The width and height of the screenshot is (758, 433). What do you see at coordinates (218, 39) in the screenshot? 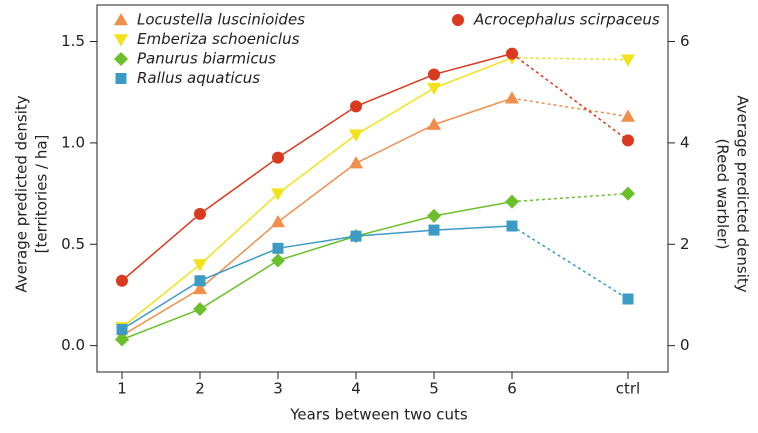
I see `legend-label: Emberiza schoeniclus` at bounding box center [218, 39].